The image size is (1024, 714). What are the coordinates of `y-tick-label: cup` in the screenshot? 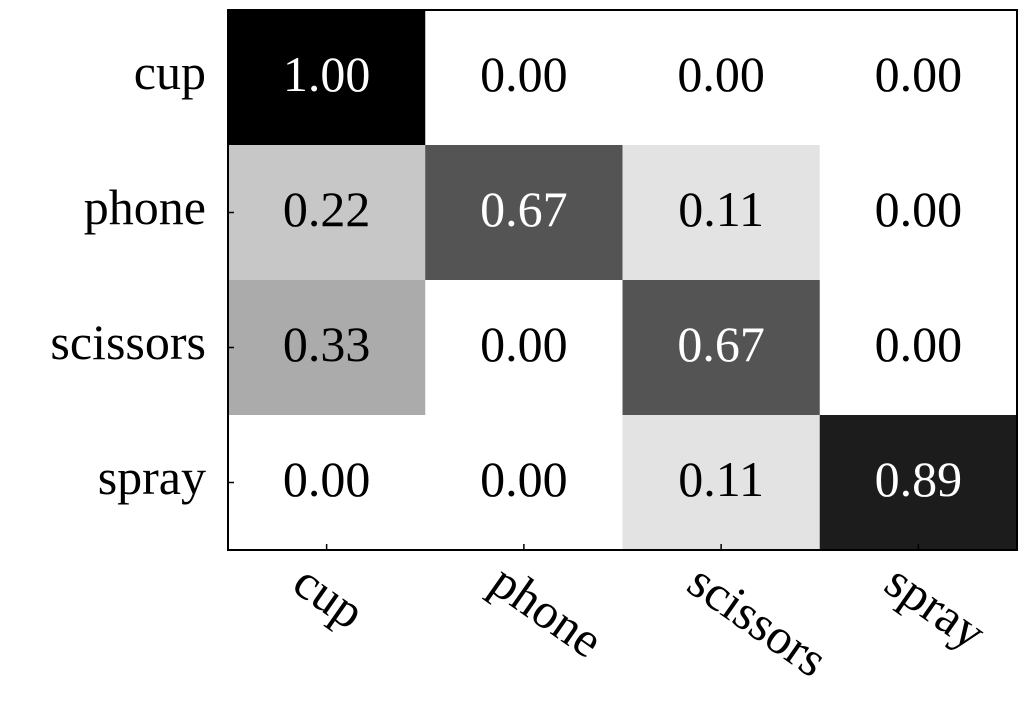 It's located at (170, 72).